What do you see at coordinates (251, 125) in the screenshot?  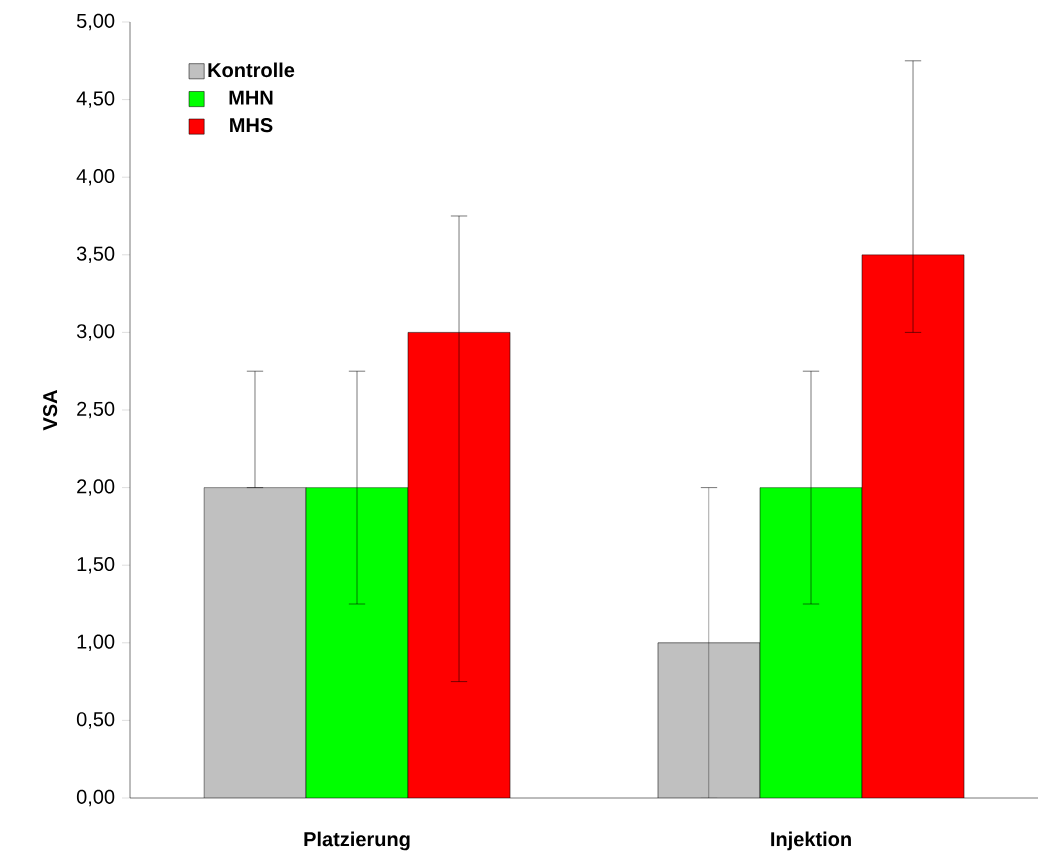 I see `legend-label: MHS` at bounding box center [251, 125].